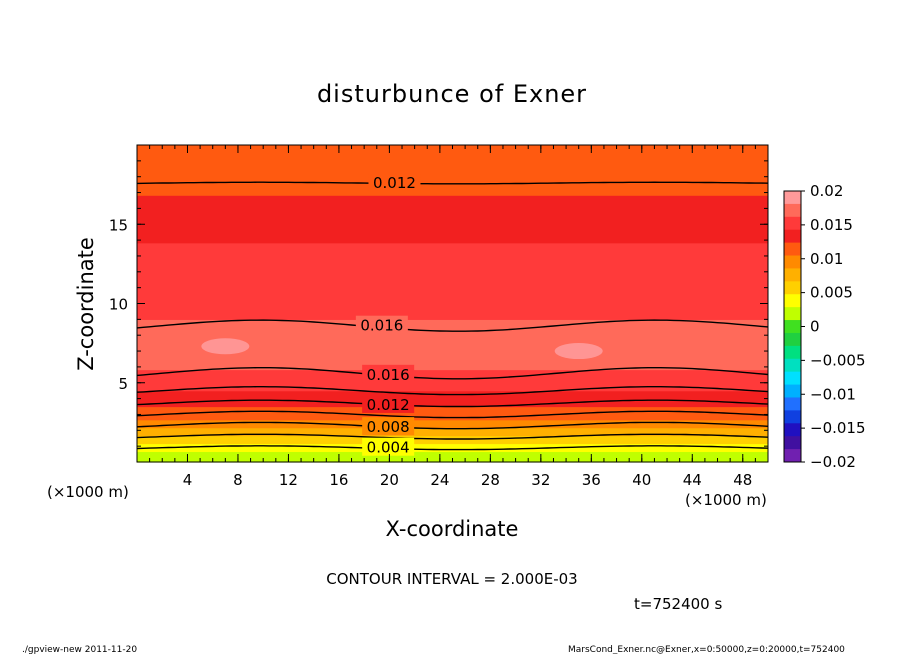 The height and width of the screenshot is (654, 904). I want to click on contour-interval-text: CONTOUR INTERVAL = 2.000E-03, so click(451, 579).